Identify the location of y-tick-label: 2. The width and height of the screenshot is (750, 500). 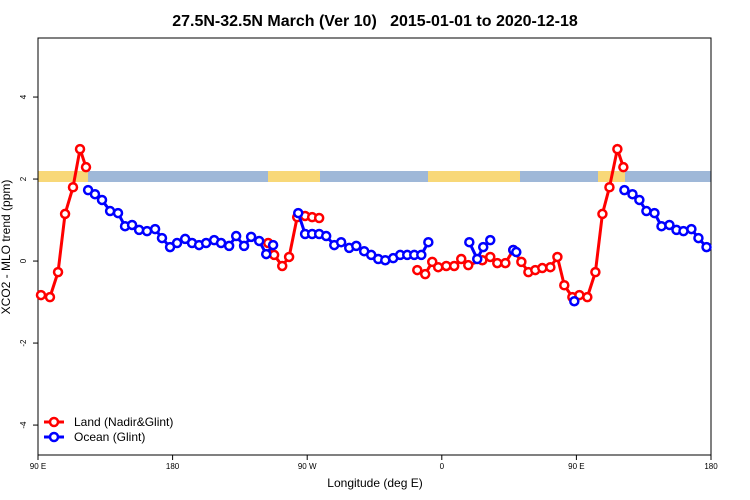
(23, 178).